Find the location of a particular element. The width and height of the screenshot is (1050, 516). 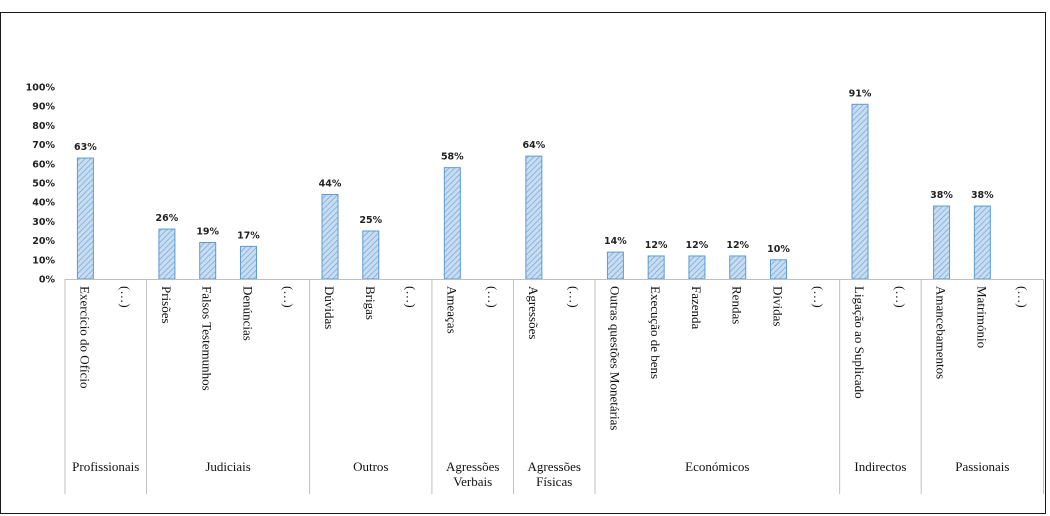

y-tick-label: 20% is located at coordinates (43, 241).